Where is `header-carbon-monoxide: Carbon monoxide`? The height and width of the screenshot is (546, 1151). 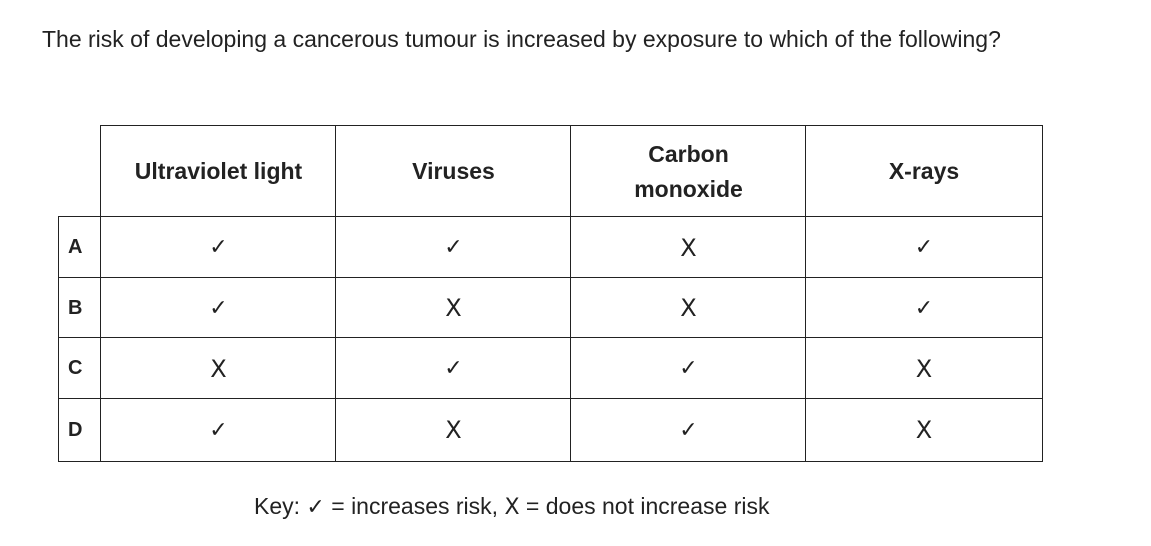
header-carbon-monoxide: Carbon monoxide is located at coordinates (688, 171).